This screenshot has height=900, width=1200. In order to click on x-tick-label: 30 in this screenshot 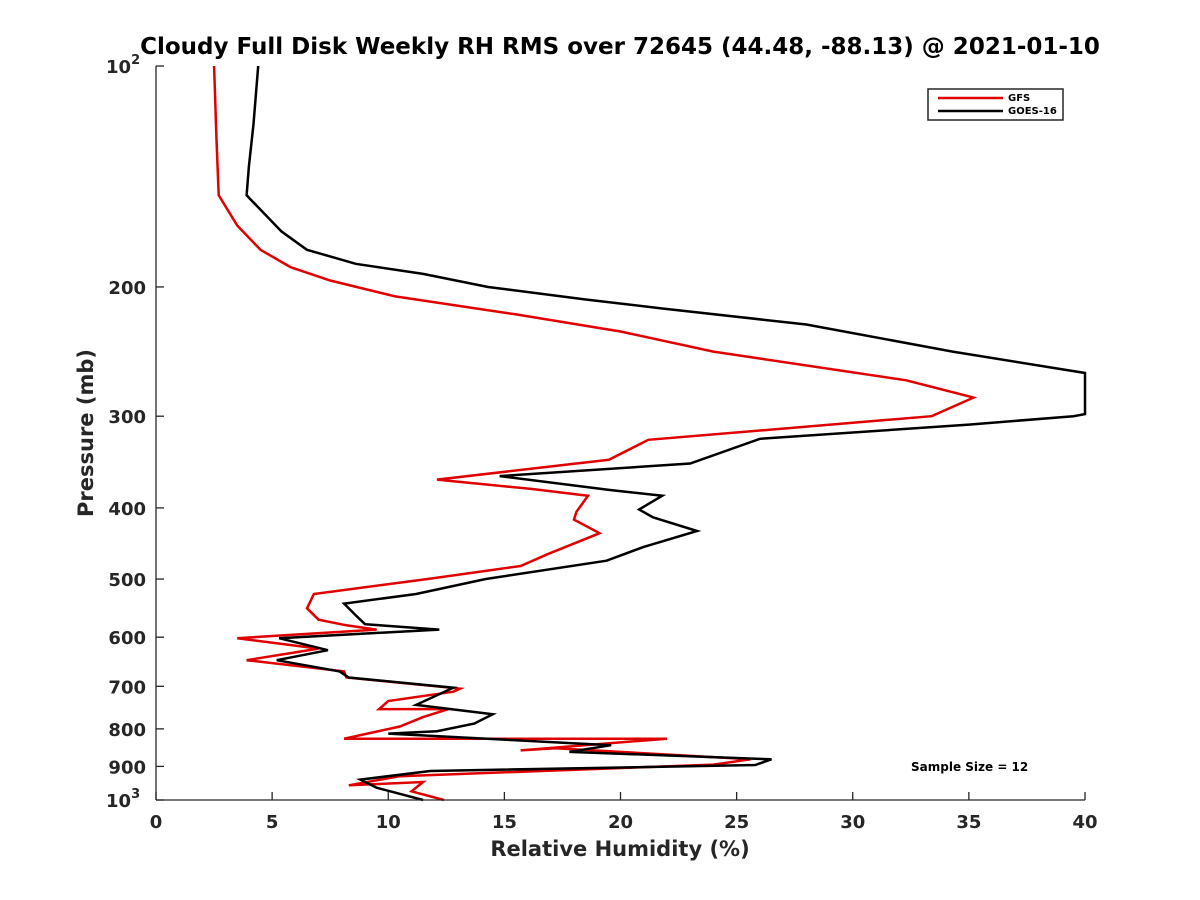, I will do `click(852, 822)`.